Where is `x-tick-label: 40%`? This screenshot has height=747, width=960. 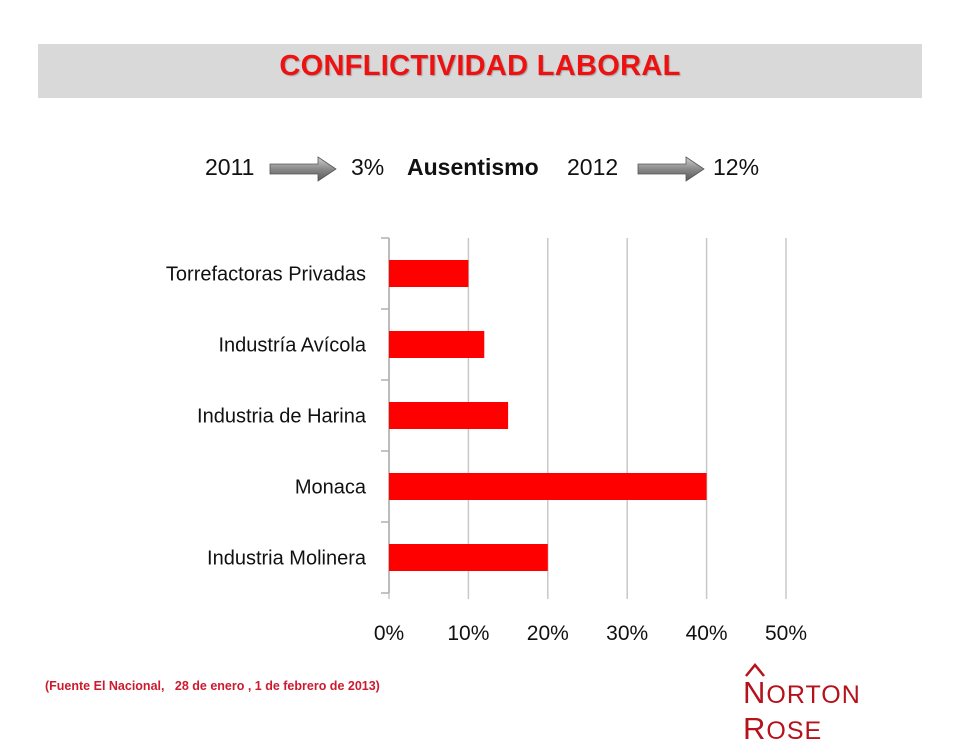 x-tick-label: 40% is located at coordinates (707, 633).